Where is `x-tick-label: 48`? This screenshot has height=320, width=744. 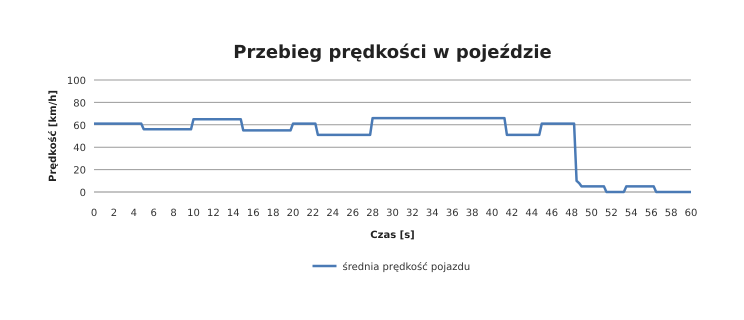
x-tick-label: 48 is located at coordinates (571, 213).